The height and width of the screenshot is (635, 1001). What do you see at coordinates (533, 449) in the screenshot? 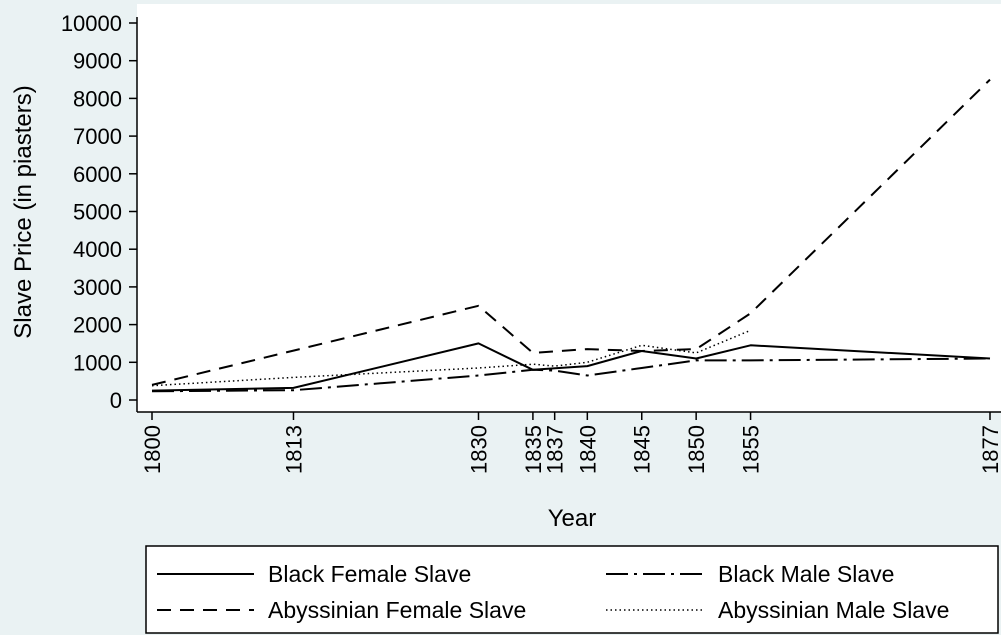
I see `x-tick-label: 1835` at bounding box center [533, 449].